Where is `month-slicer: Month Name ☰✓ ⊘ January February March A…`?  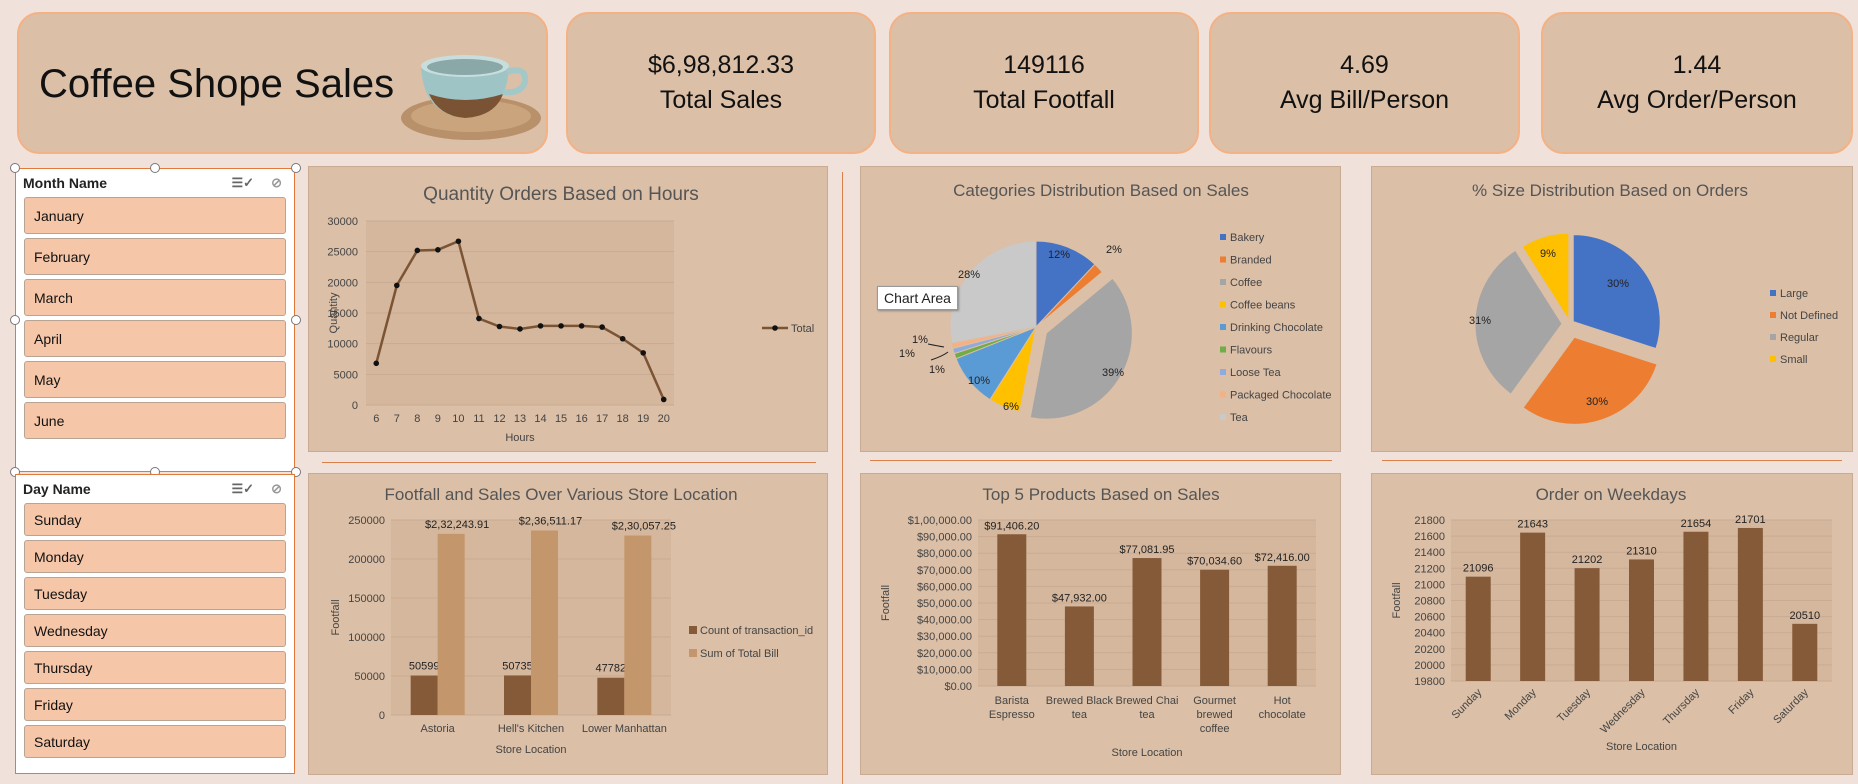 month-slicer: Month Name ☰✓ ⊘ January February March A… is located at coordinates (155, 320).